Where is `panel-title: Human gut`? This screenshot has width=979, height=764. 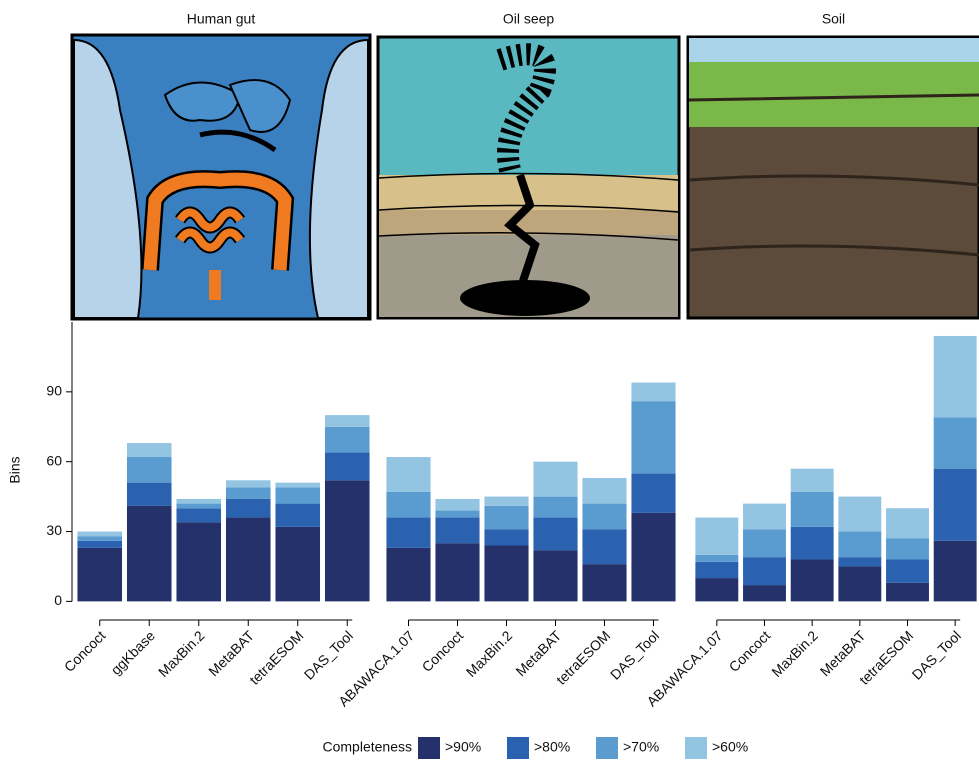
panel-title: Human gut is located at coordinates (221, 19).